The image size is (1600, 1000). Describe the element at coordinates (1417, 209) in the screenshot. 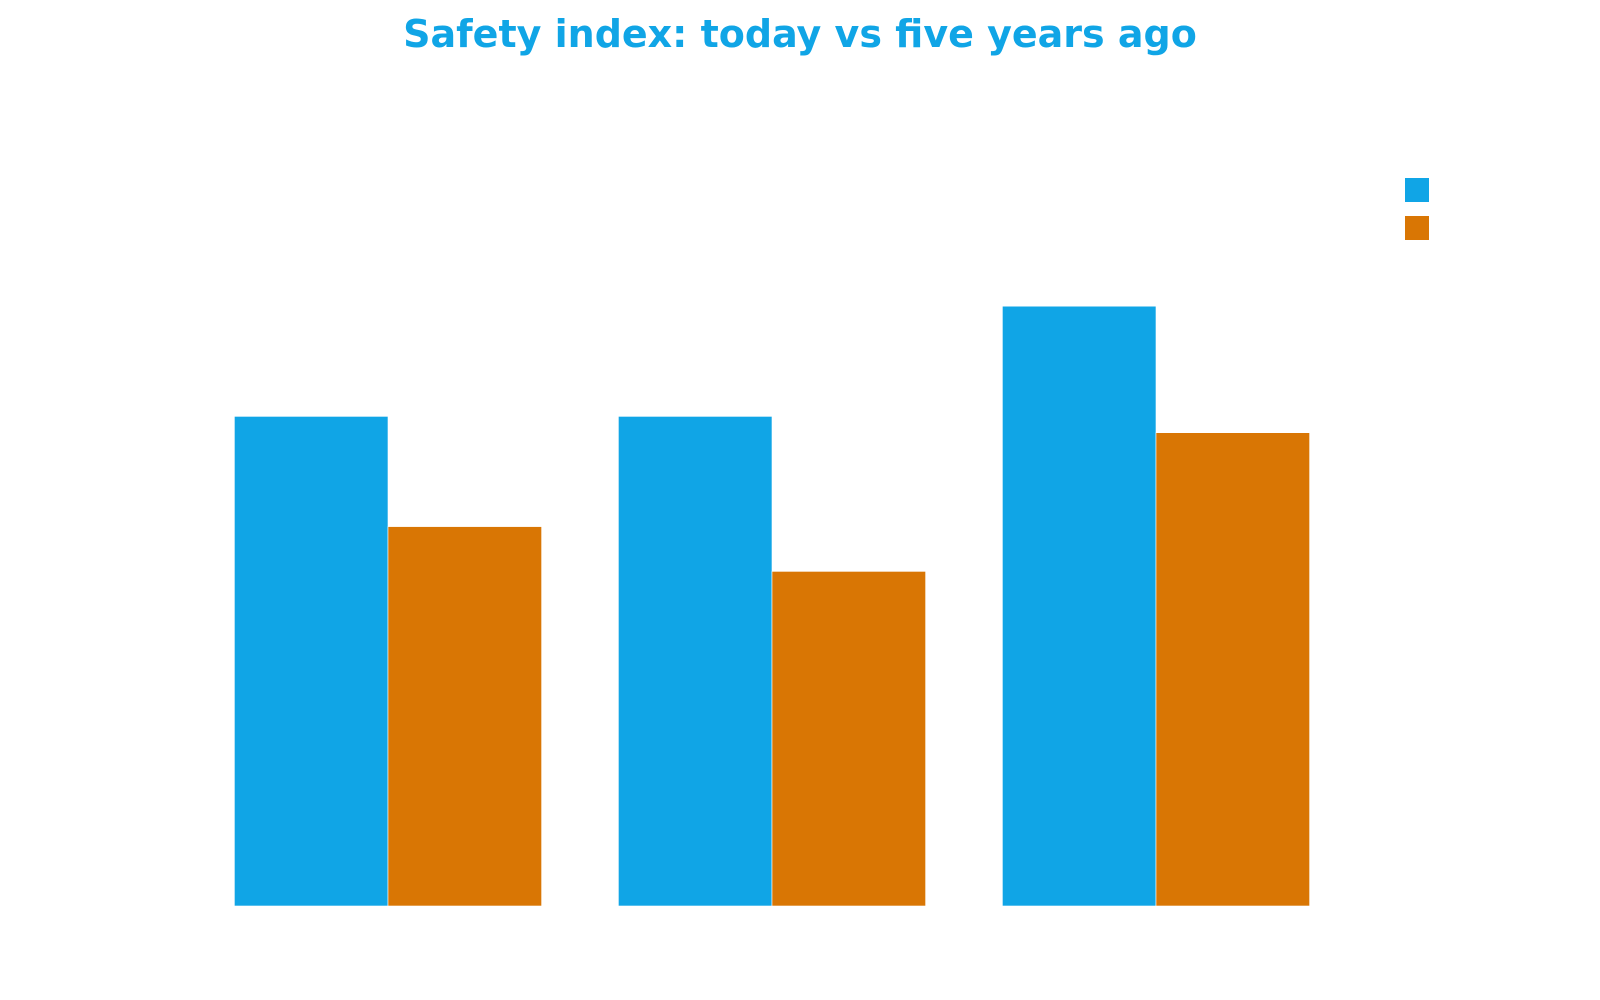

I see `legend` at that location.